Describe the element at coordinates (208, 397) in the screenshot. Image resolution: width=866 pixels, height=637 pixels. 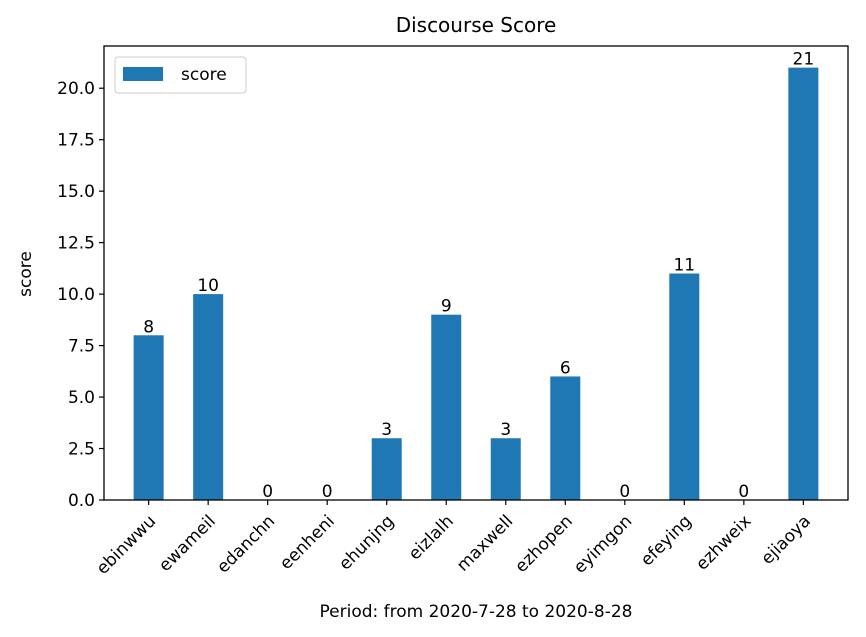
I see `bar-ewameil` at that location.